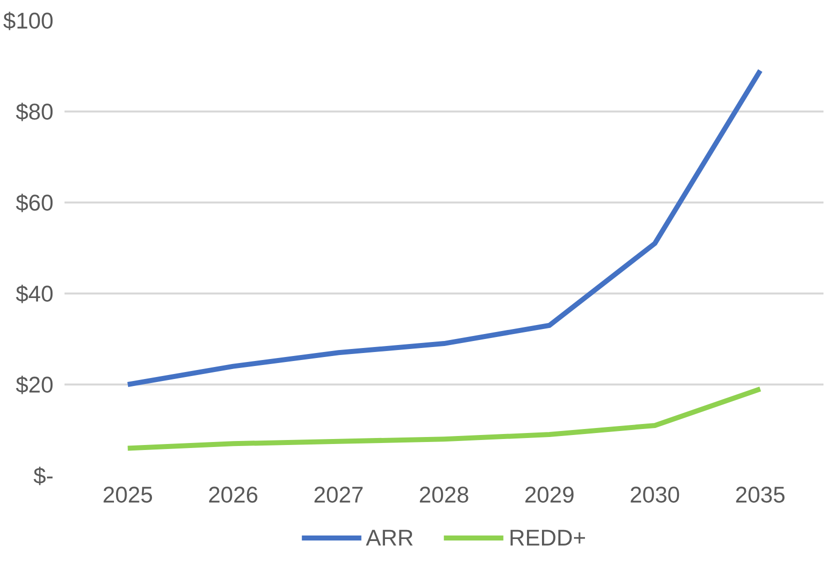 This screenshot has height=581, width=838. I want to click on x-tick-label: 2035, so click(760, 495).